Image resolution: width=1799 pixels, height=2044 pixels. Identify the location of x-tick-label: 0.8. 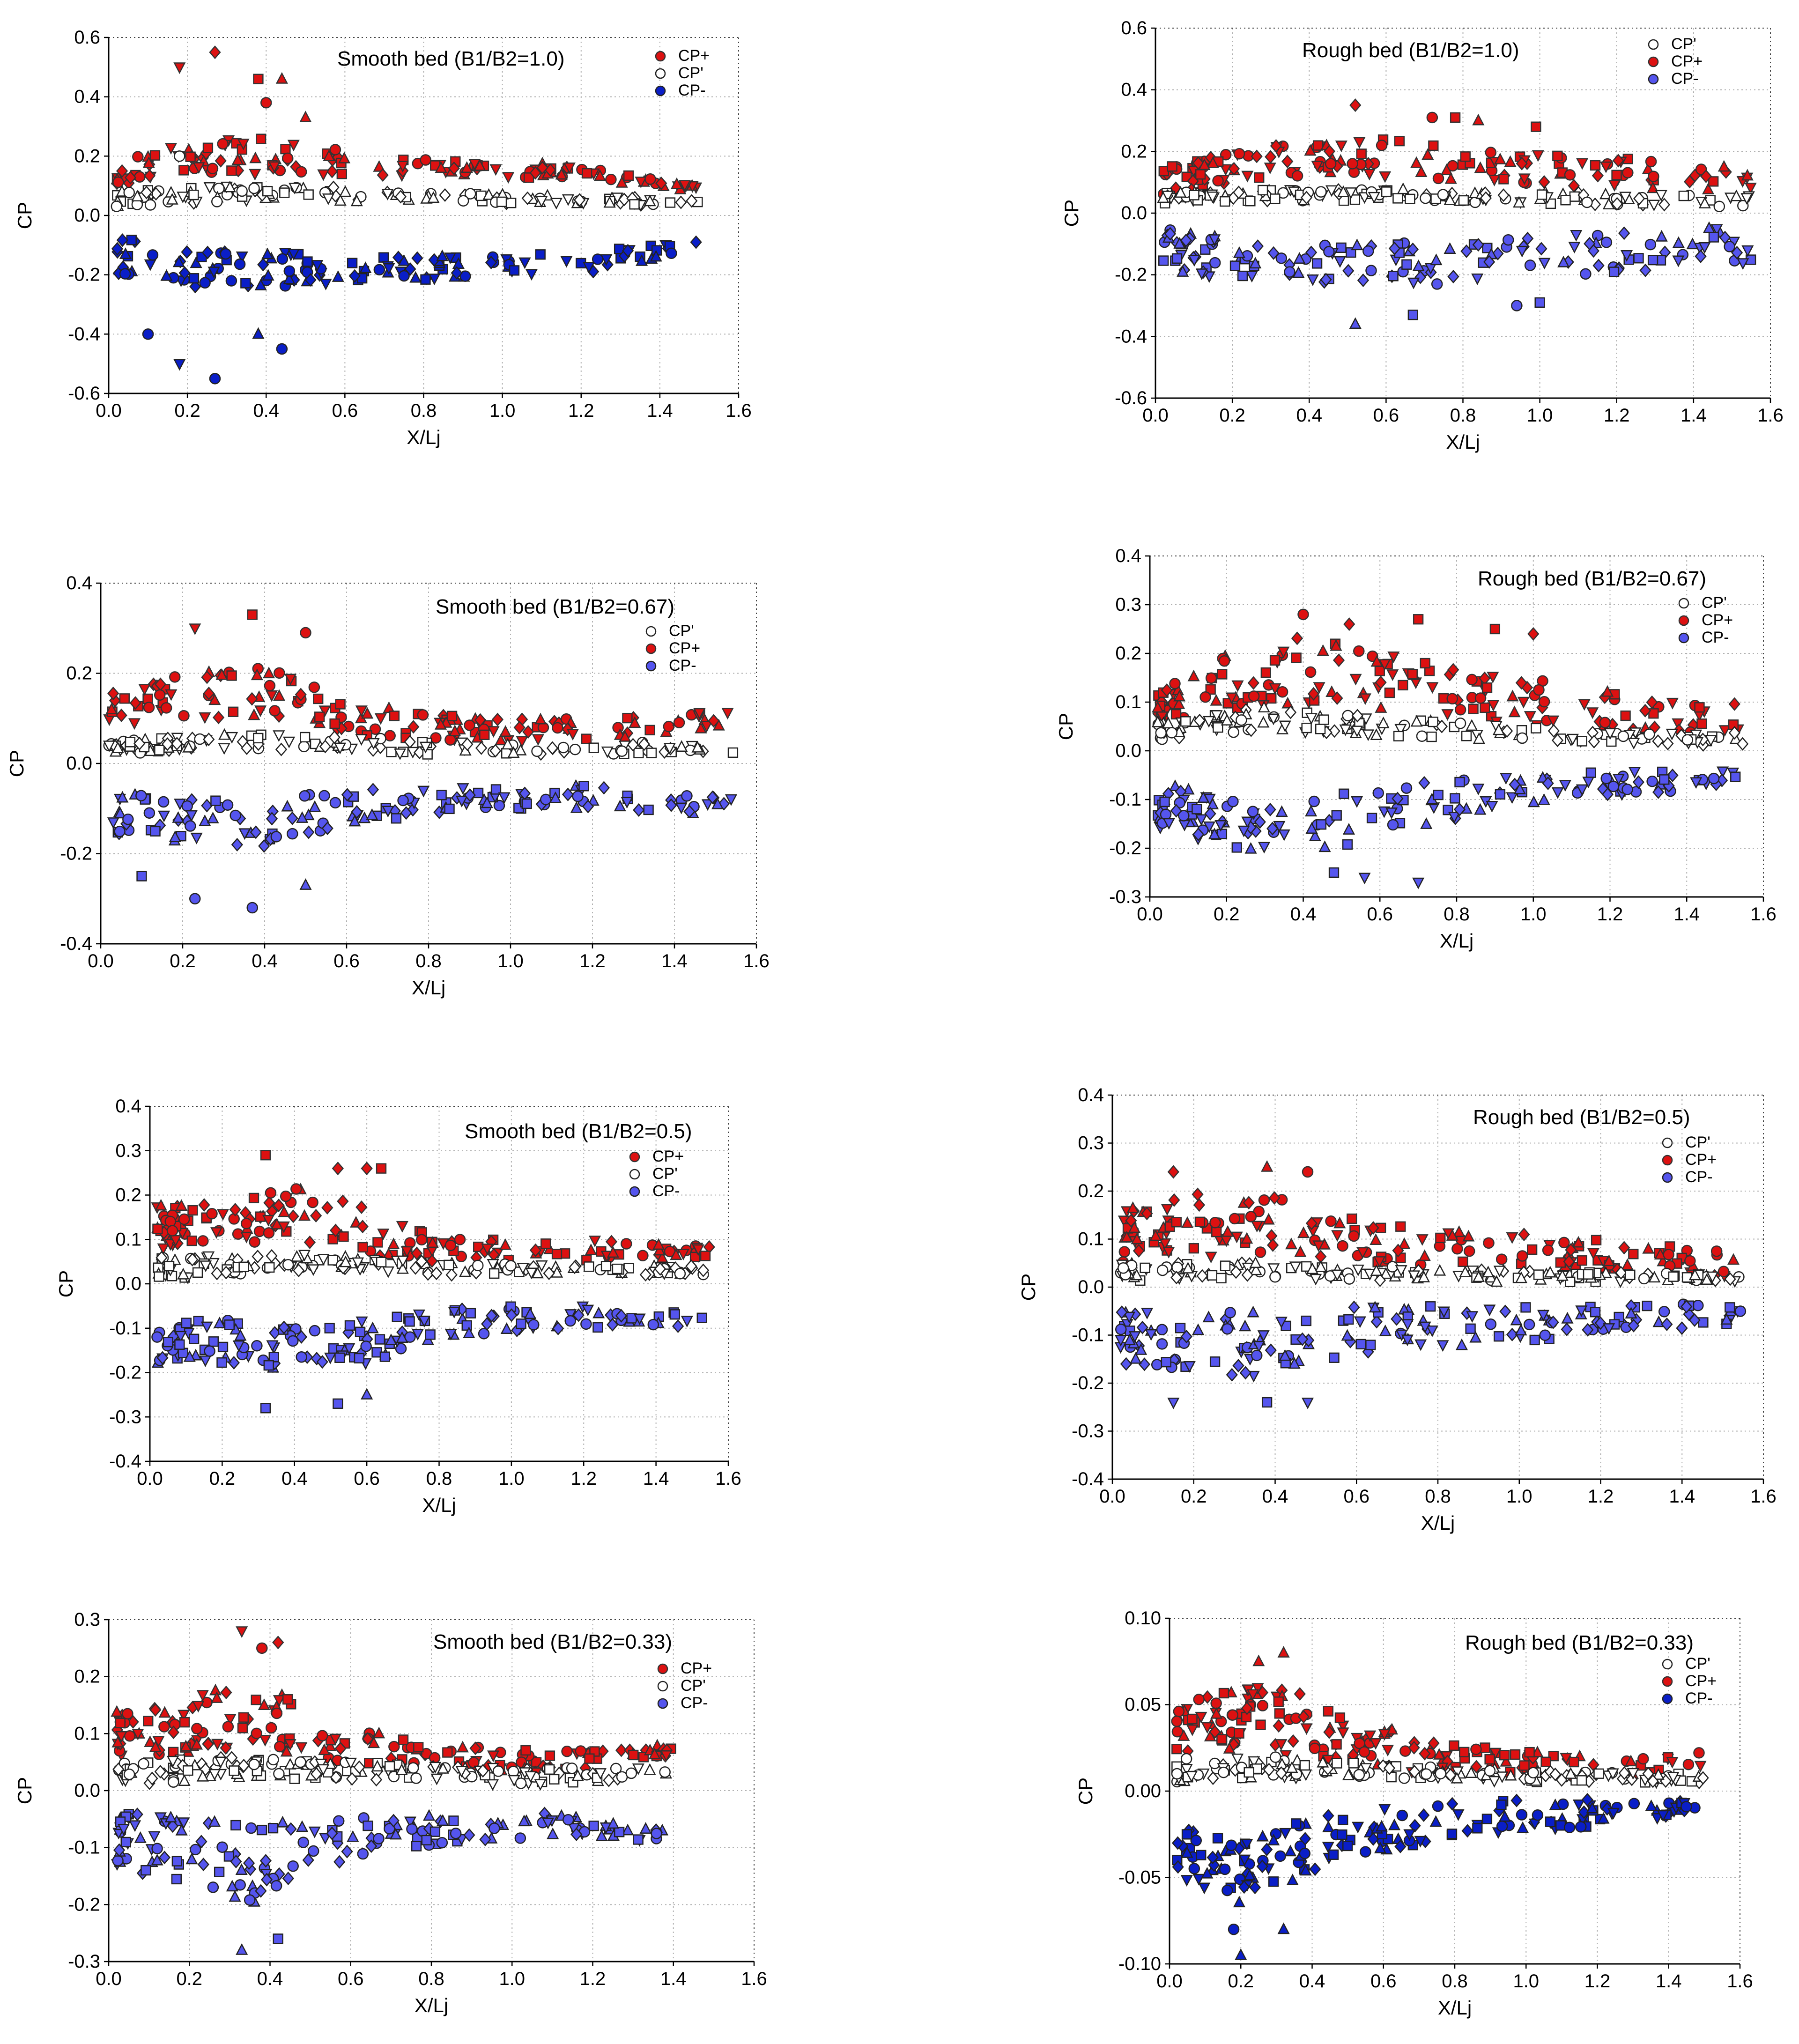
(1463, 416).